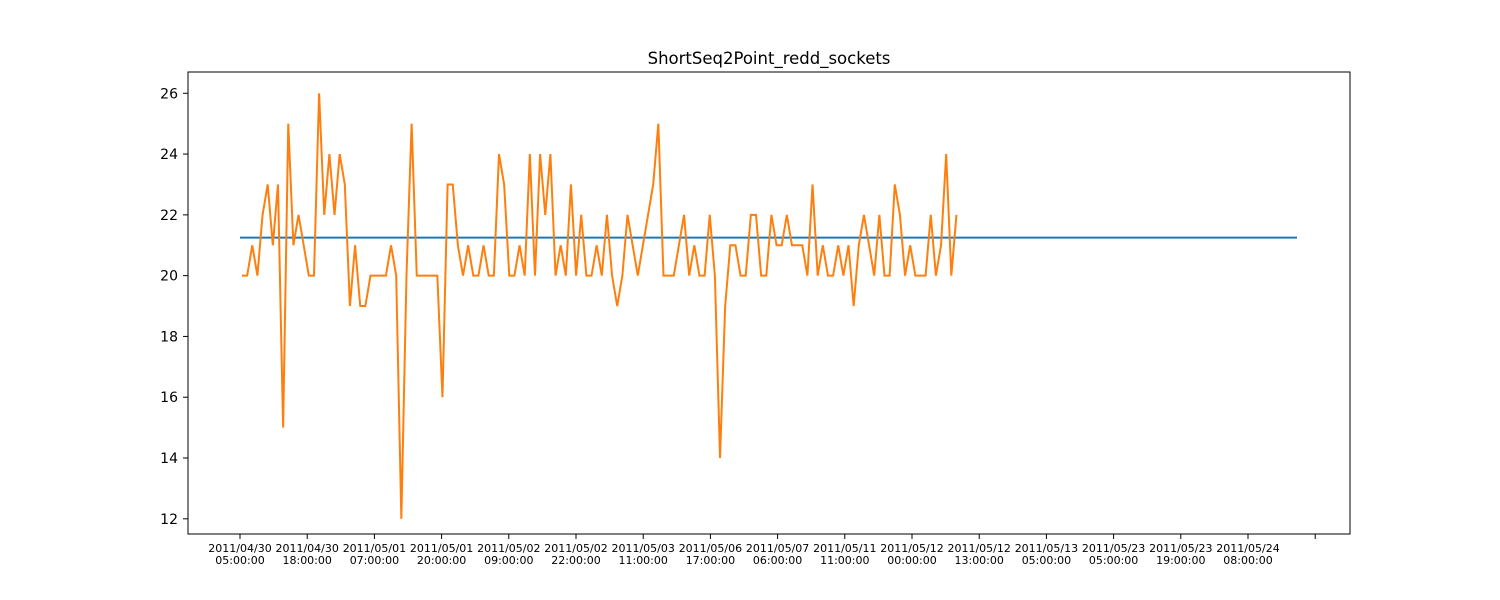  Describe the element at coordinates (1247, 560) in the screenshot. I see `x-tick-label: 08:00:00` at that location.